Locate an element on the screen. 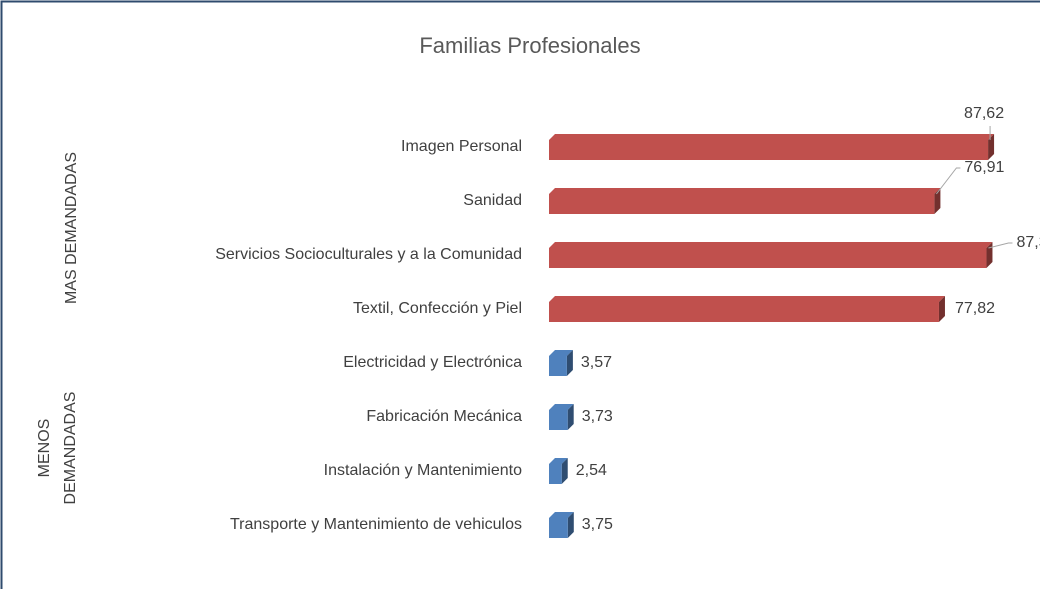 The image size is (1040, 589). value-label: 77,82 is located at coordinates (975, 308).